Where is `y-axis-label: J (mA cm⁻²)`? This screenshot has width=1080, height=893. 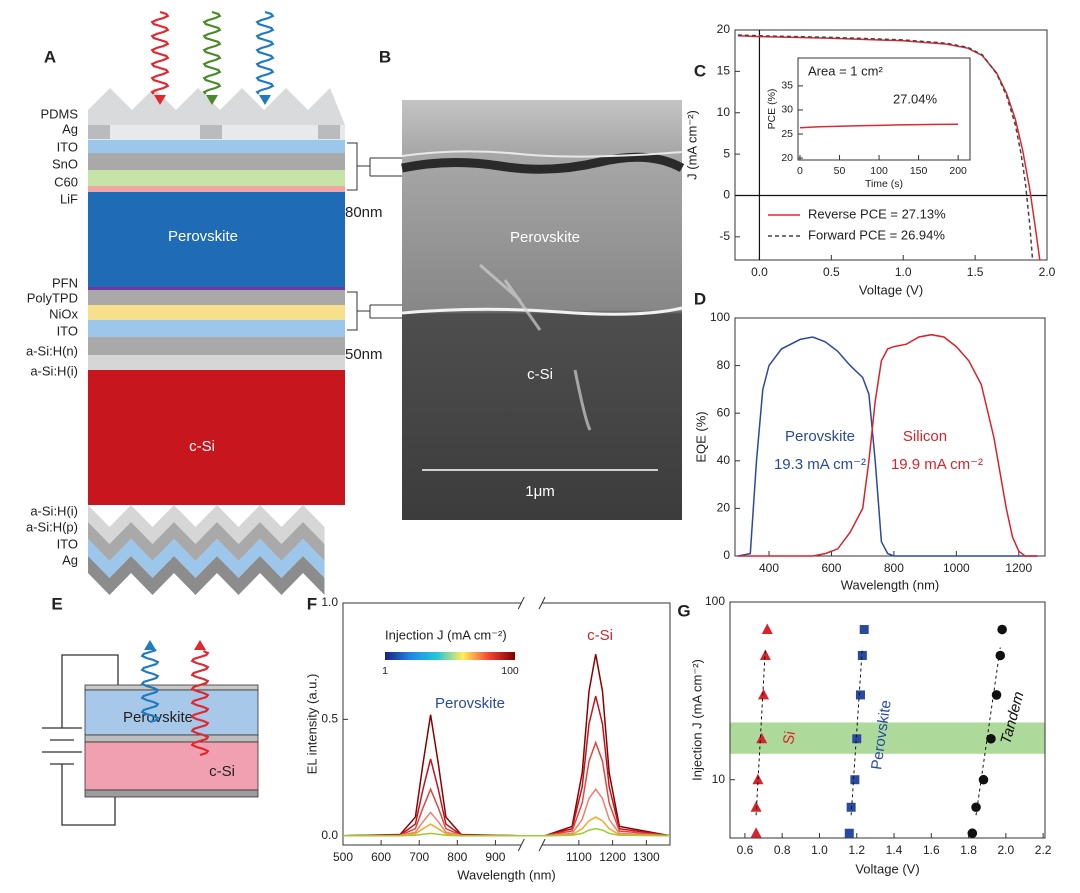 y-axis-label: J (mA cm⁻²) is located at coordinates (691, 145).